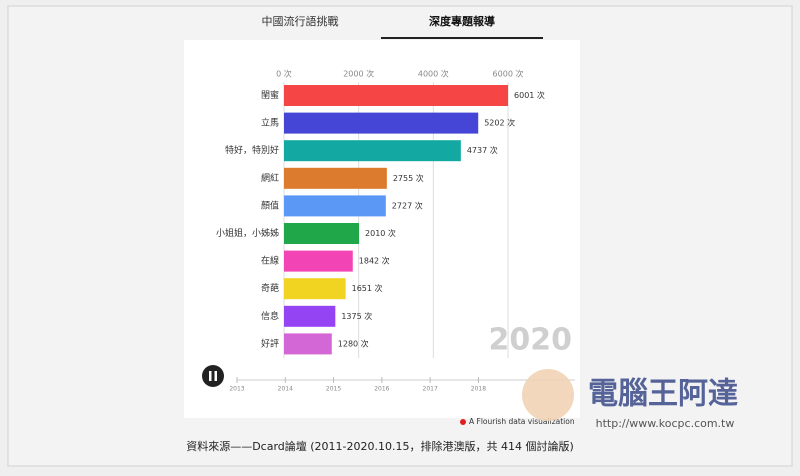 The height and width of the screenshot is (476, 800). What do you see at coordinates (463, 422) in the screenshot?
I see `credit-dot` at bounding box center [463, 422].